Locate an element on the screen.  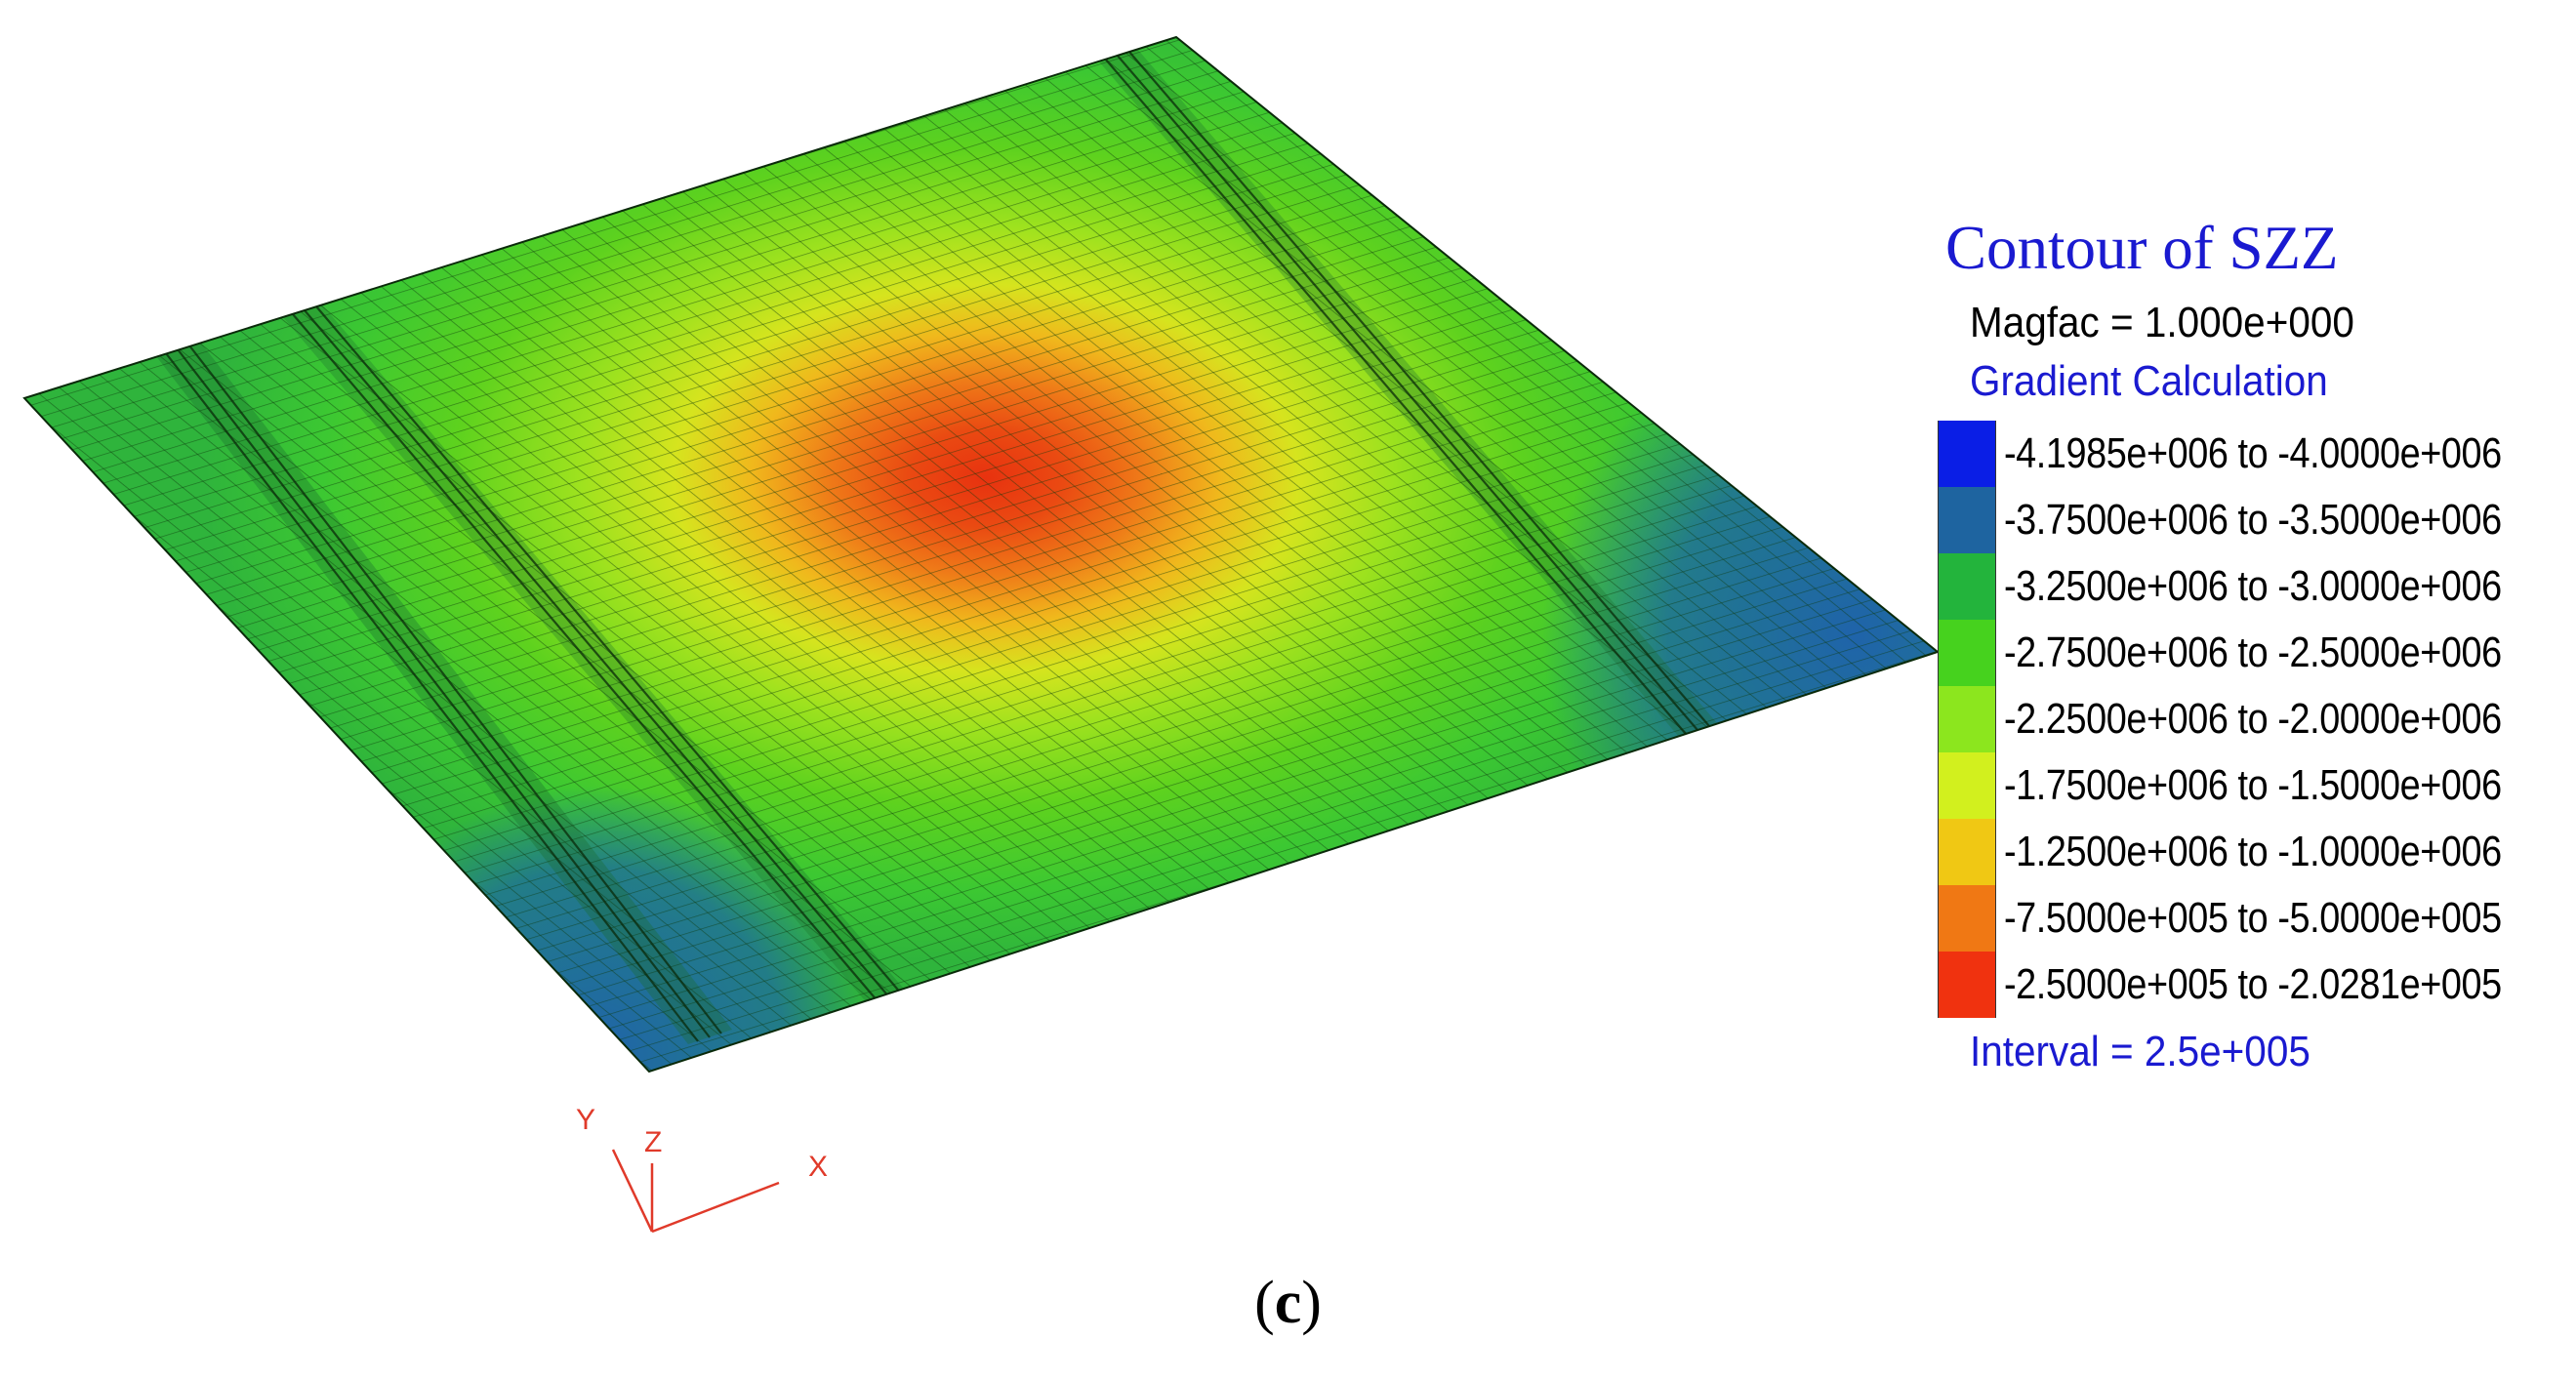
legend-row: -4.1985e+006 to -4.0000e+006 is located at coordinates (2250, 454).